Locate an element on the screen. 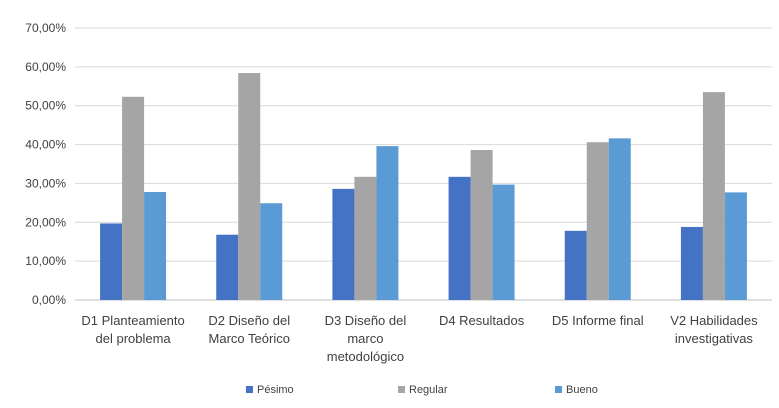  y-tick-label: 10,00% is located at coordinates (45, 261).